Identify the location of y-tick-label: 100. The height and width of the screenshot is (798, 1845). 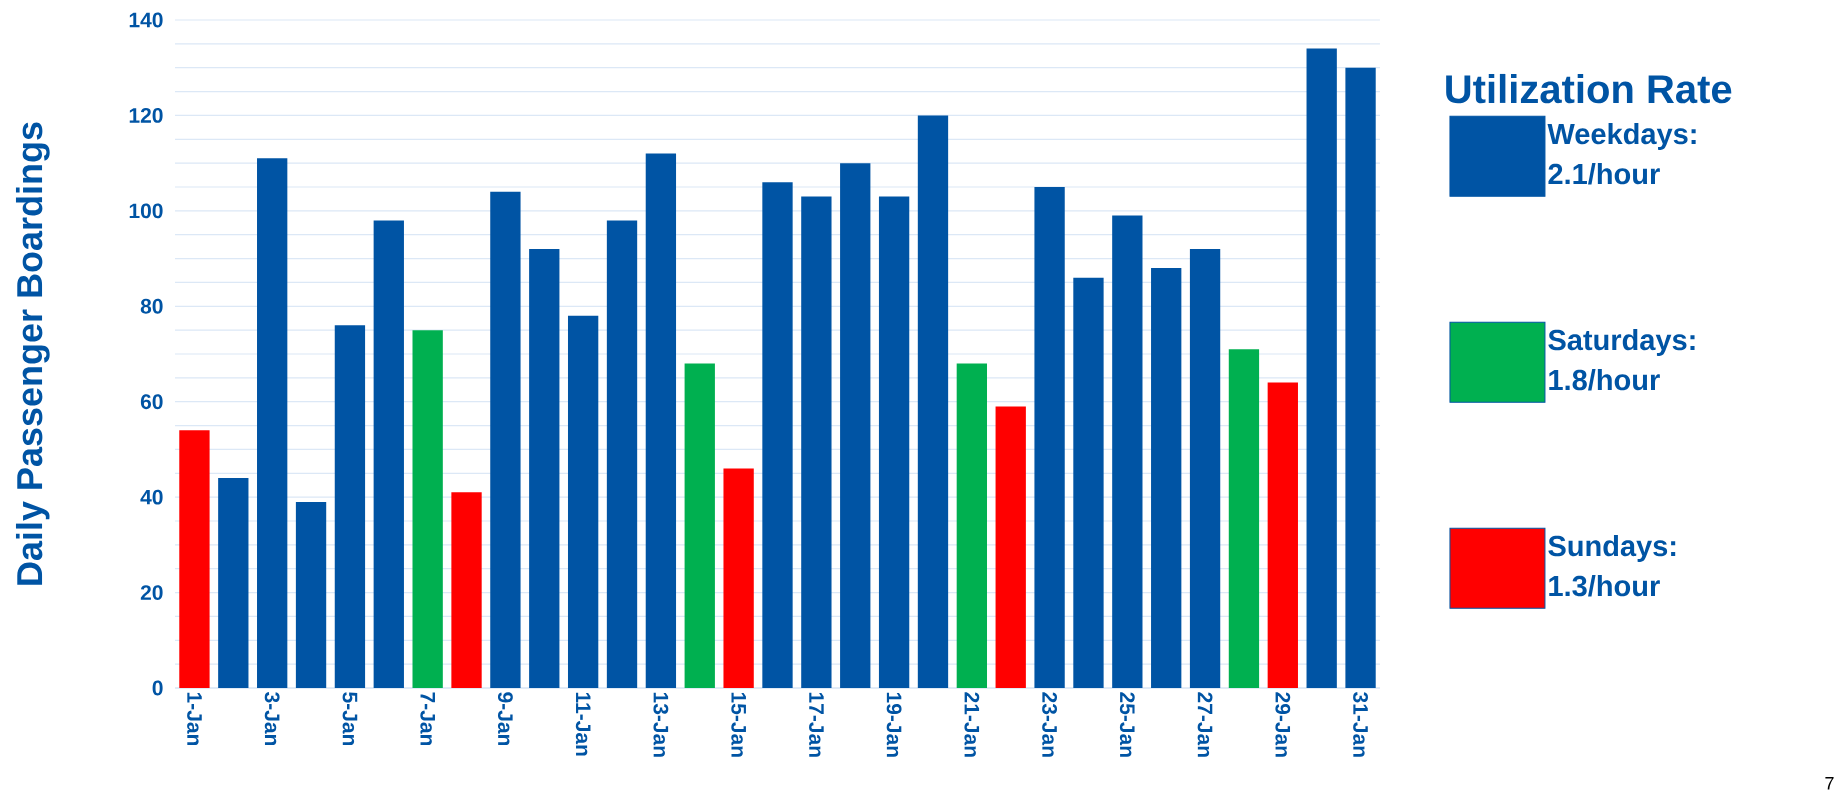
(146, 211).